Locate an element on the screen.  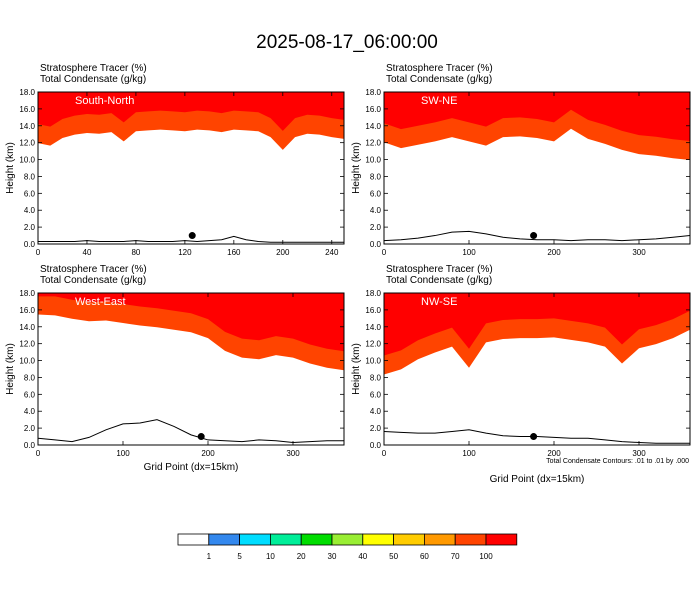
panel-0-condensate-label: Total Condensate (g/kg) is located at coordinates (93, 79).